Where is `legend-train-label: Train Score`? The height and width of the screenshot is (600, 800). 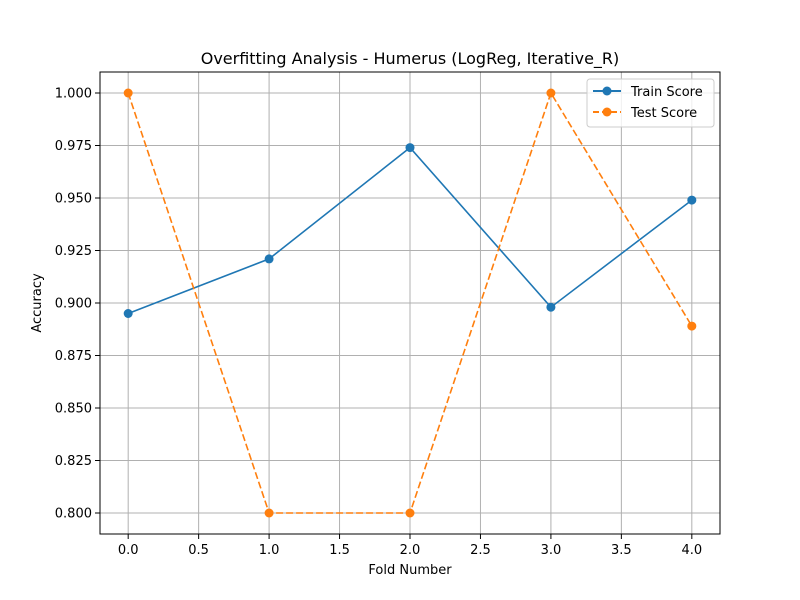
legend-train-label: Train Score is located at coordinates (666, 92).